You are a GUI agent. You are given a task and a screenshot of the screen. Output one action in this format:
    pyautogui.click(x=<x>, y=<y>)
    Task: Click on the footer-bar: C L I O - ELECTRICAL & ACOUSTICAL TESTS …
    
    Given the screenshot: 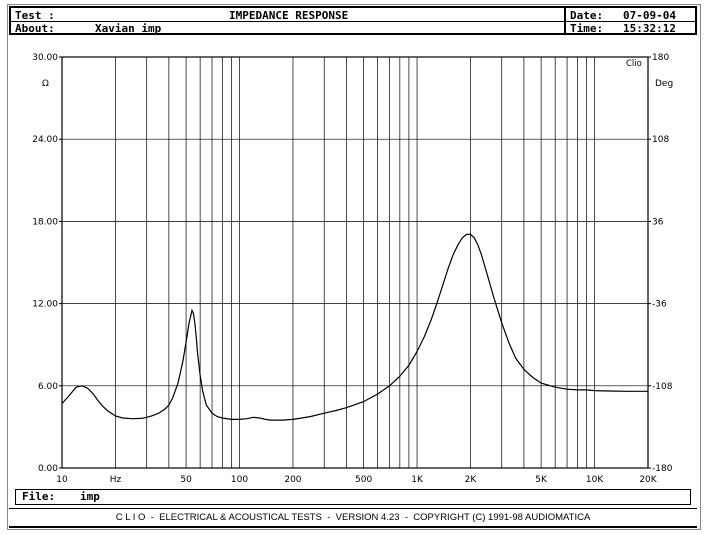 What is the action you would take?
    pyautogui.click(x=353, y=518)
    